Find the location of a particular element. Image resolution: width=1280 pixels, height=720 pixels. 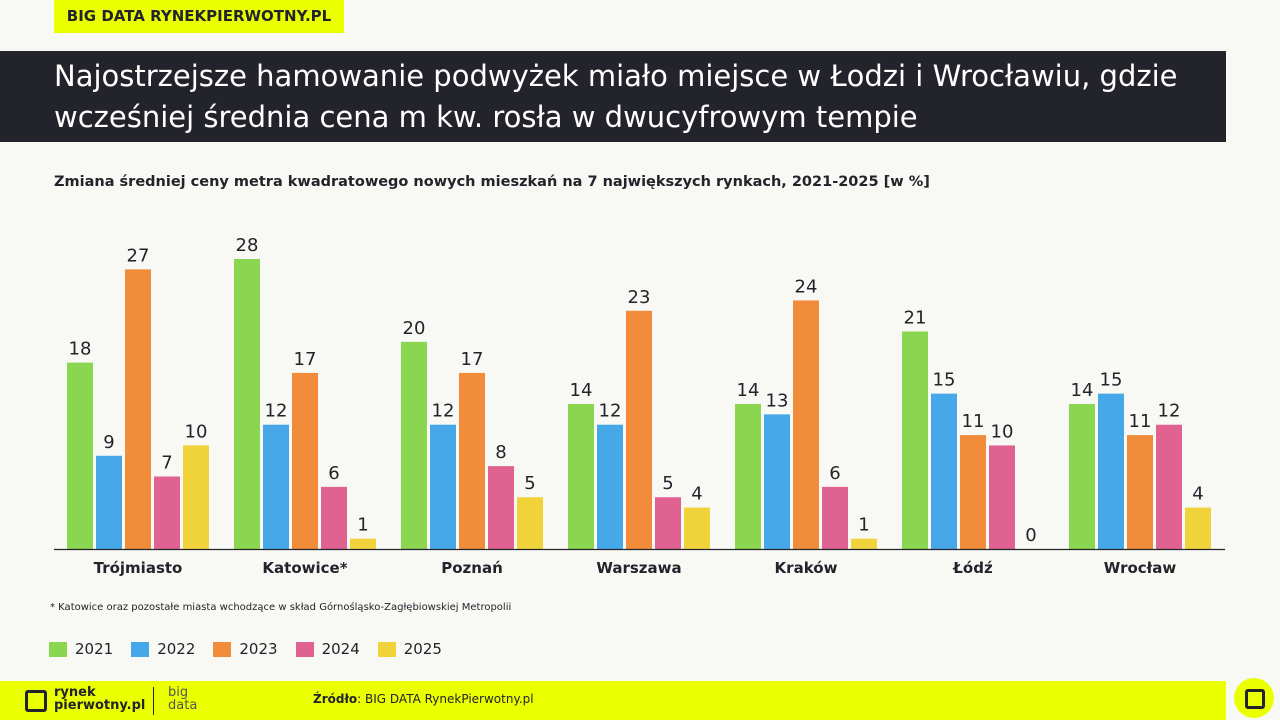

category-label: Poznań is located at coordinates (472, 568).